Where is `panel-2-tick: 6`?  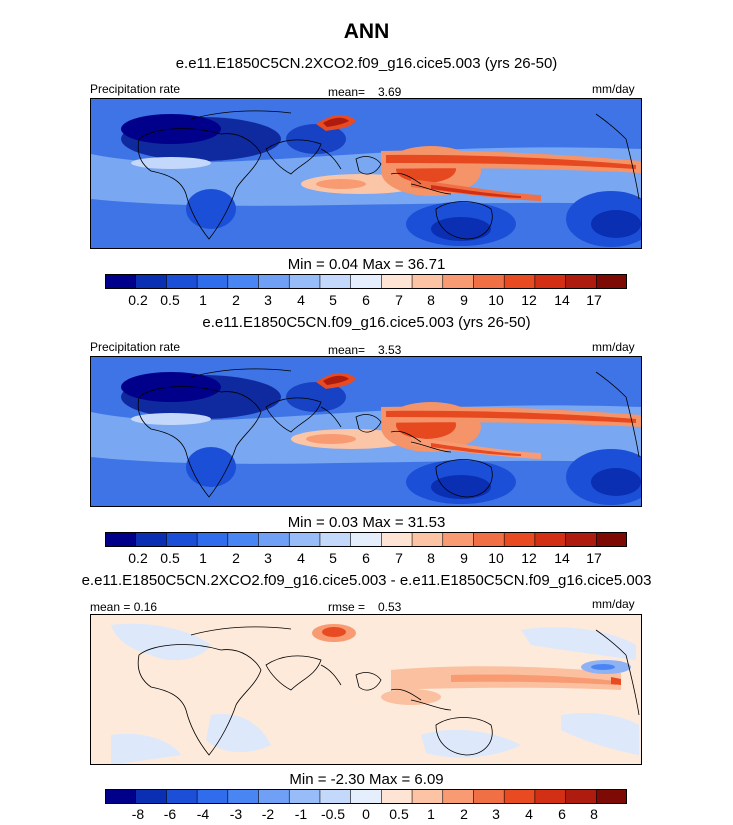
panel-2-tick: 6 is located at coordinates (366, 558).